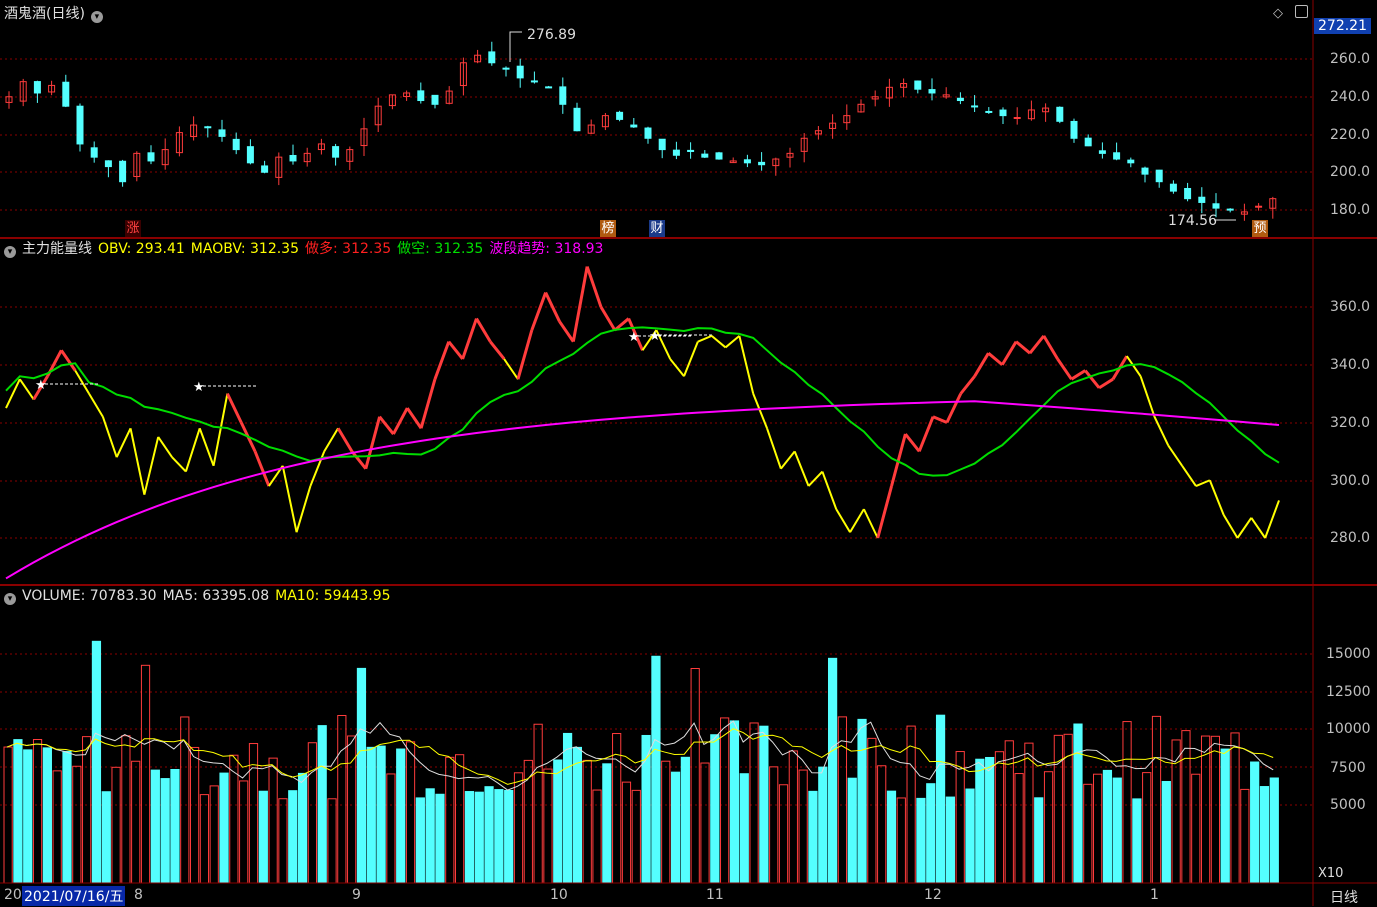 The image size is (1377, 907). I want to click on period-button: 日线, so click(1344, 898).